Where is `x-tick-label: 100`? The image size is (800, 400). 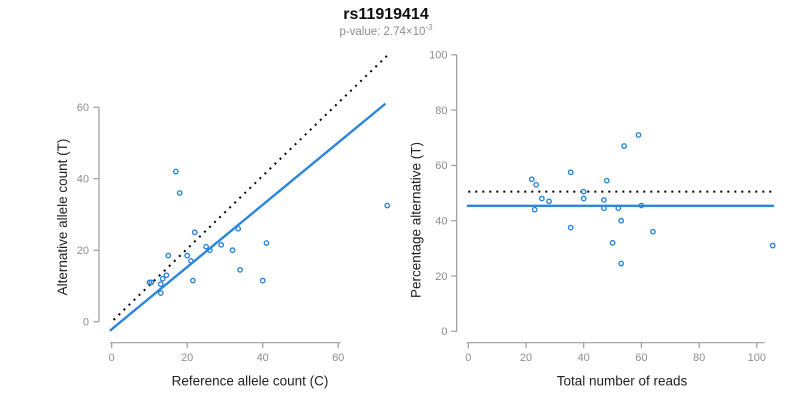
x-tick-label: 100 is located at coordinates (757, 358).